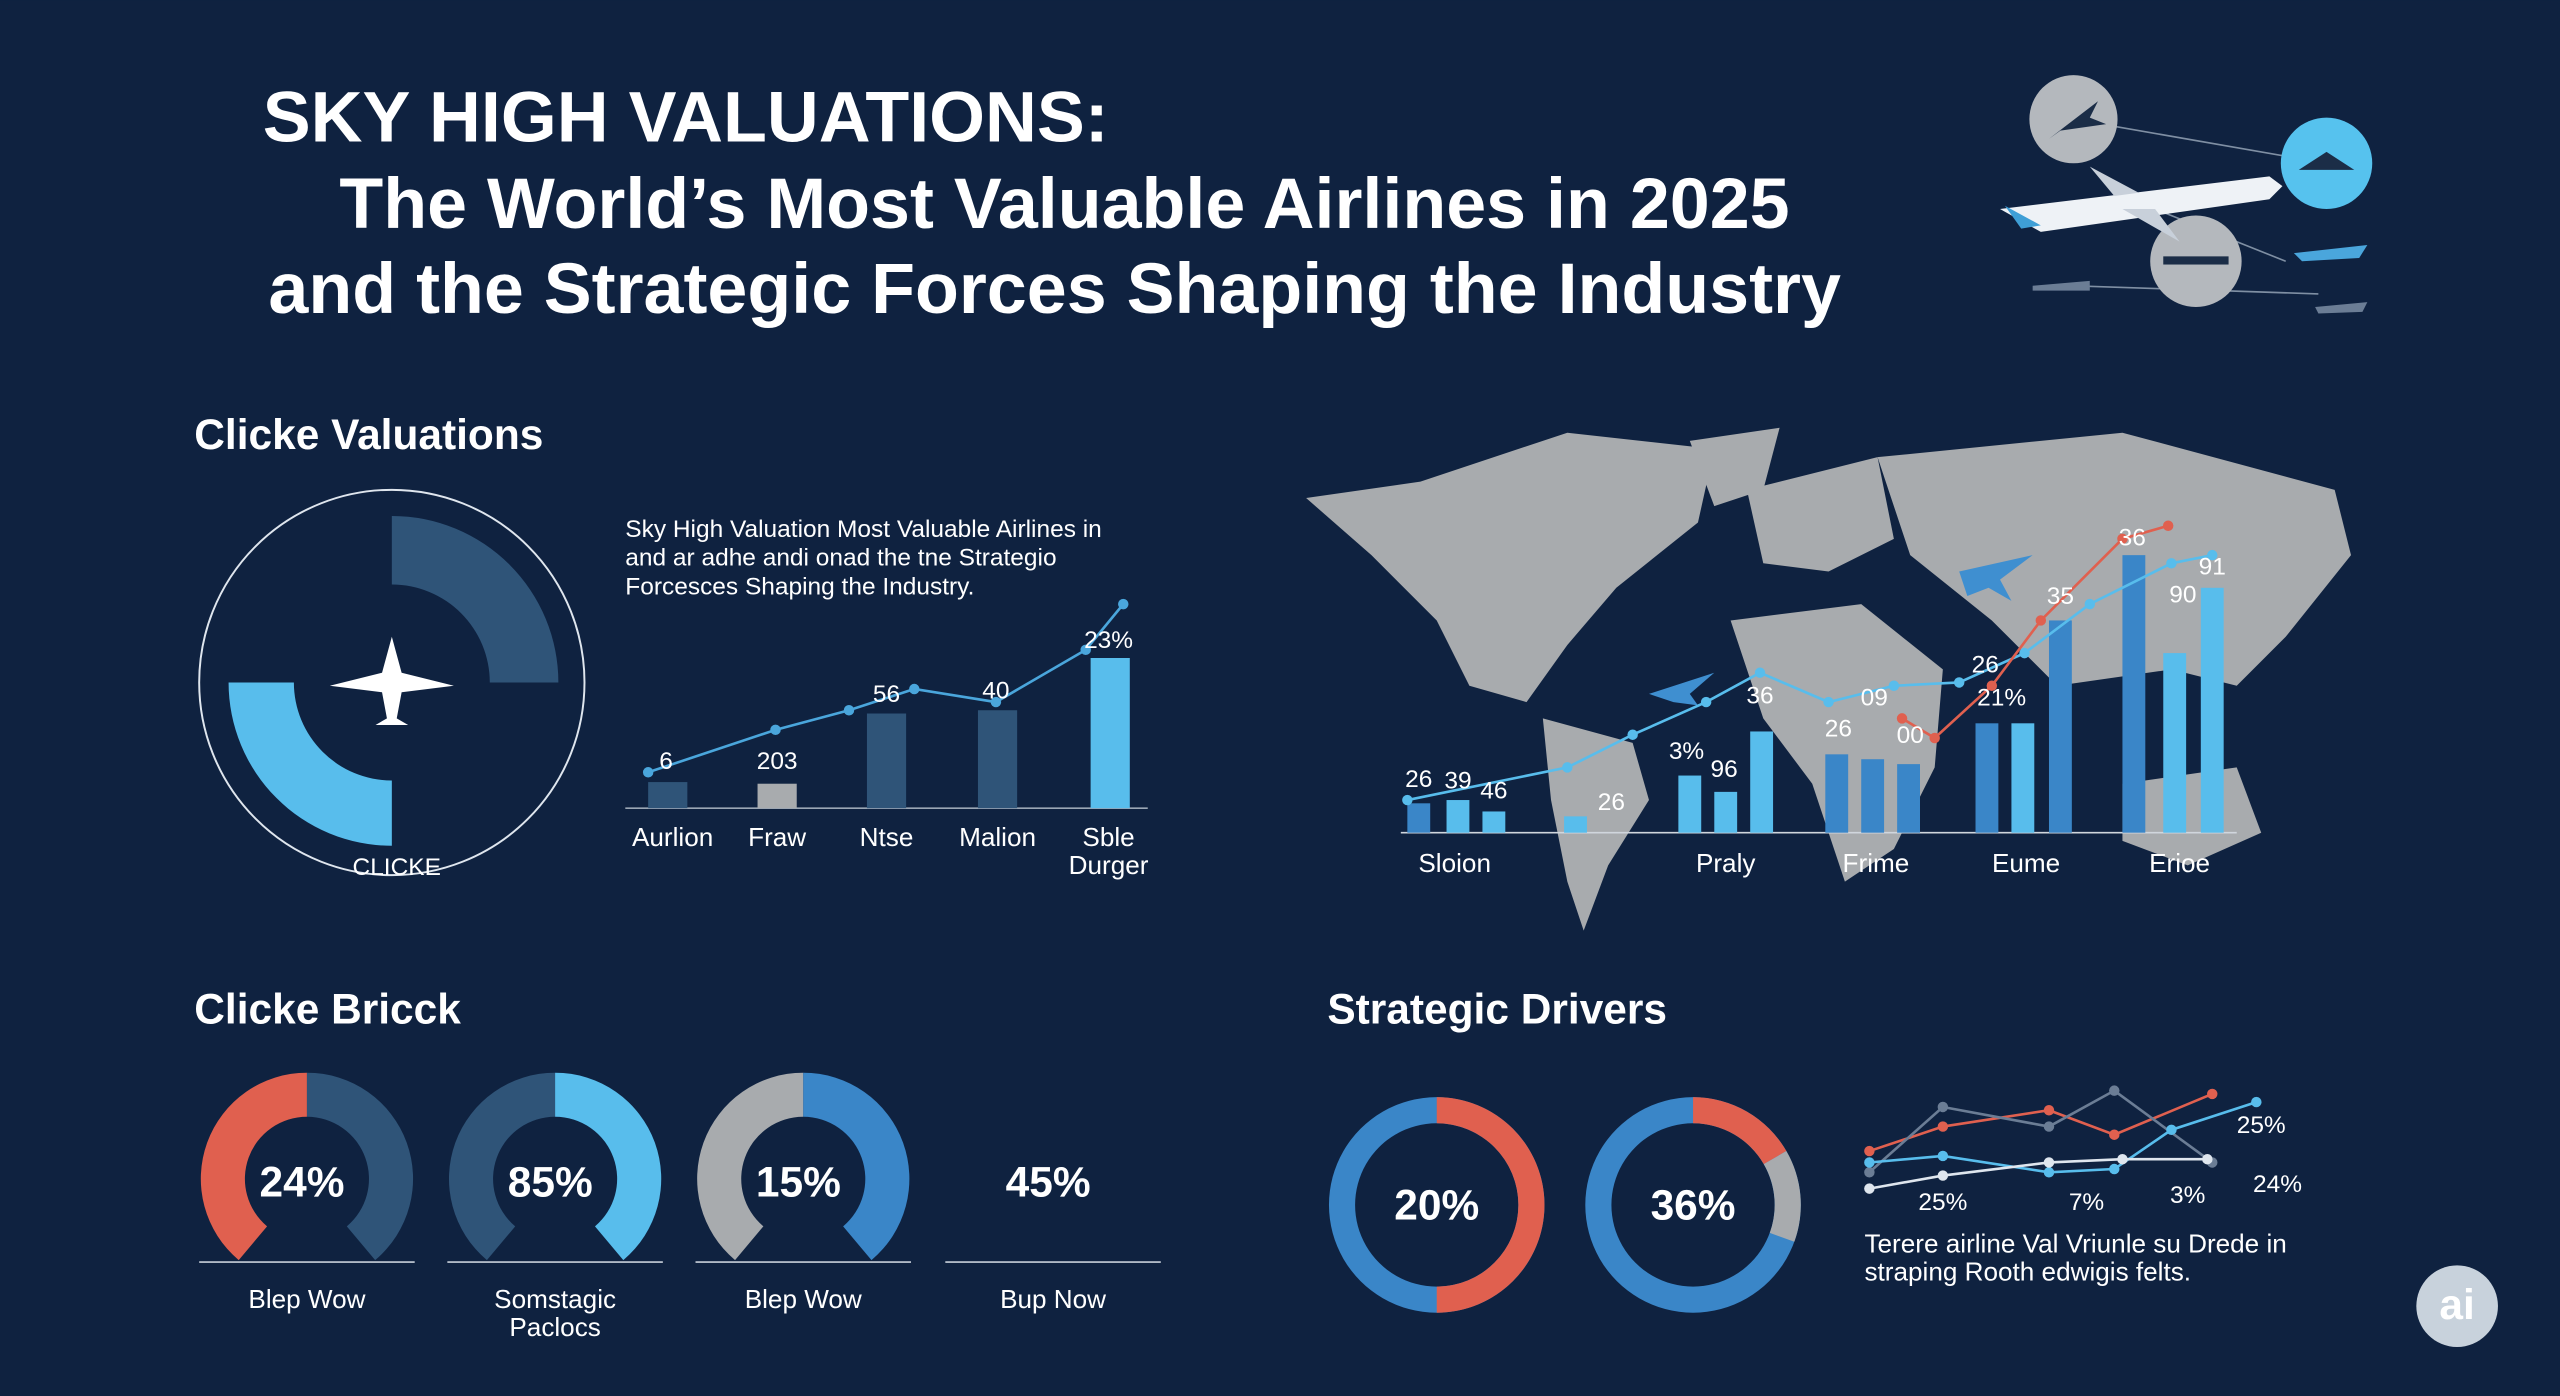 The width and height of the screenshot is (2560, 1396). What do you see at coordinates (2182, 594) in the screenshot?
I see `map-label: 90` at bounding box center [2182, 594].